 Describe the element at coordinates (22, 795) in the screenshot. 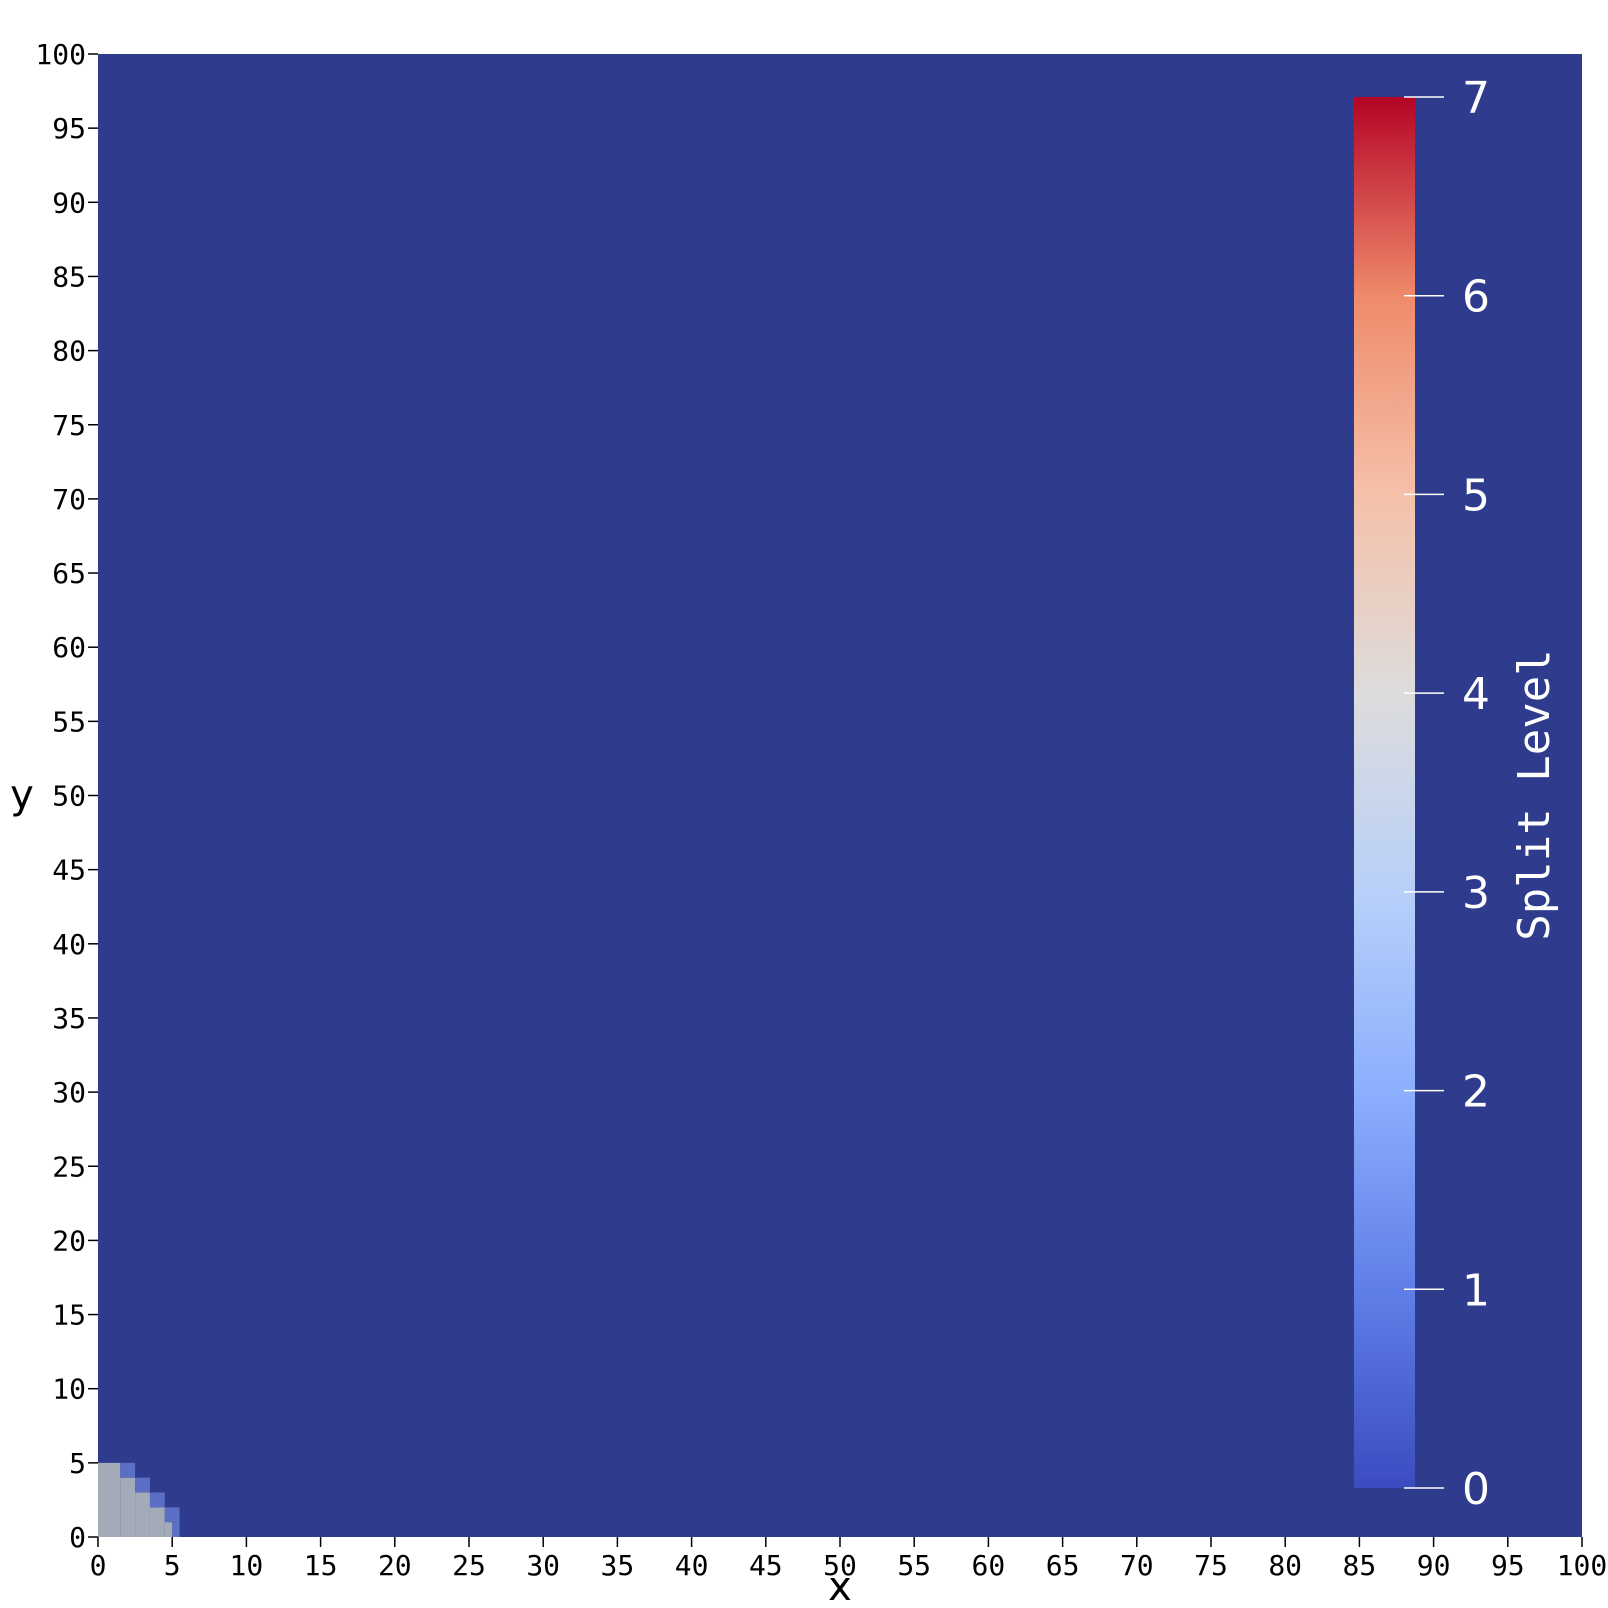

I see `y-axis-label: y` at that location.